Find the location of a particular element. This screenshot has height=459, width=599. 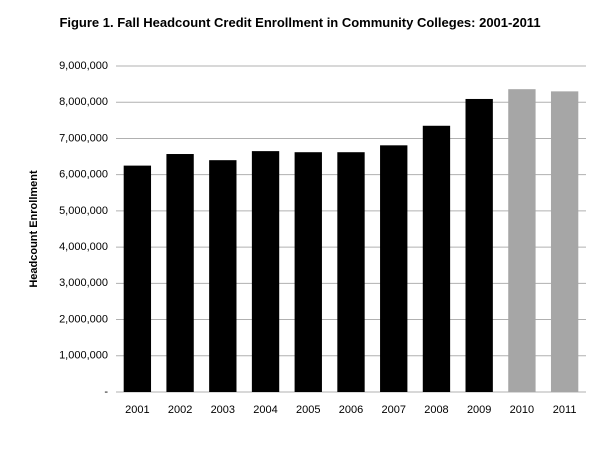

x-tick-label: 2008 is located at coordinates (436, 410).